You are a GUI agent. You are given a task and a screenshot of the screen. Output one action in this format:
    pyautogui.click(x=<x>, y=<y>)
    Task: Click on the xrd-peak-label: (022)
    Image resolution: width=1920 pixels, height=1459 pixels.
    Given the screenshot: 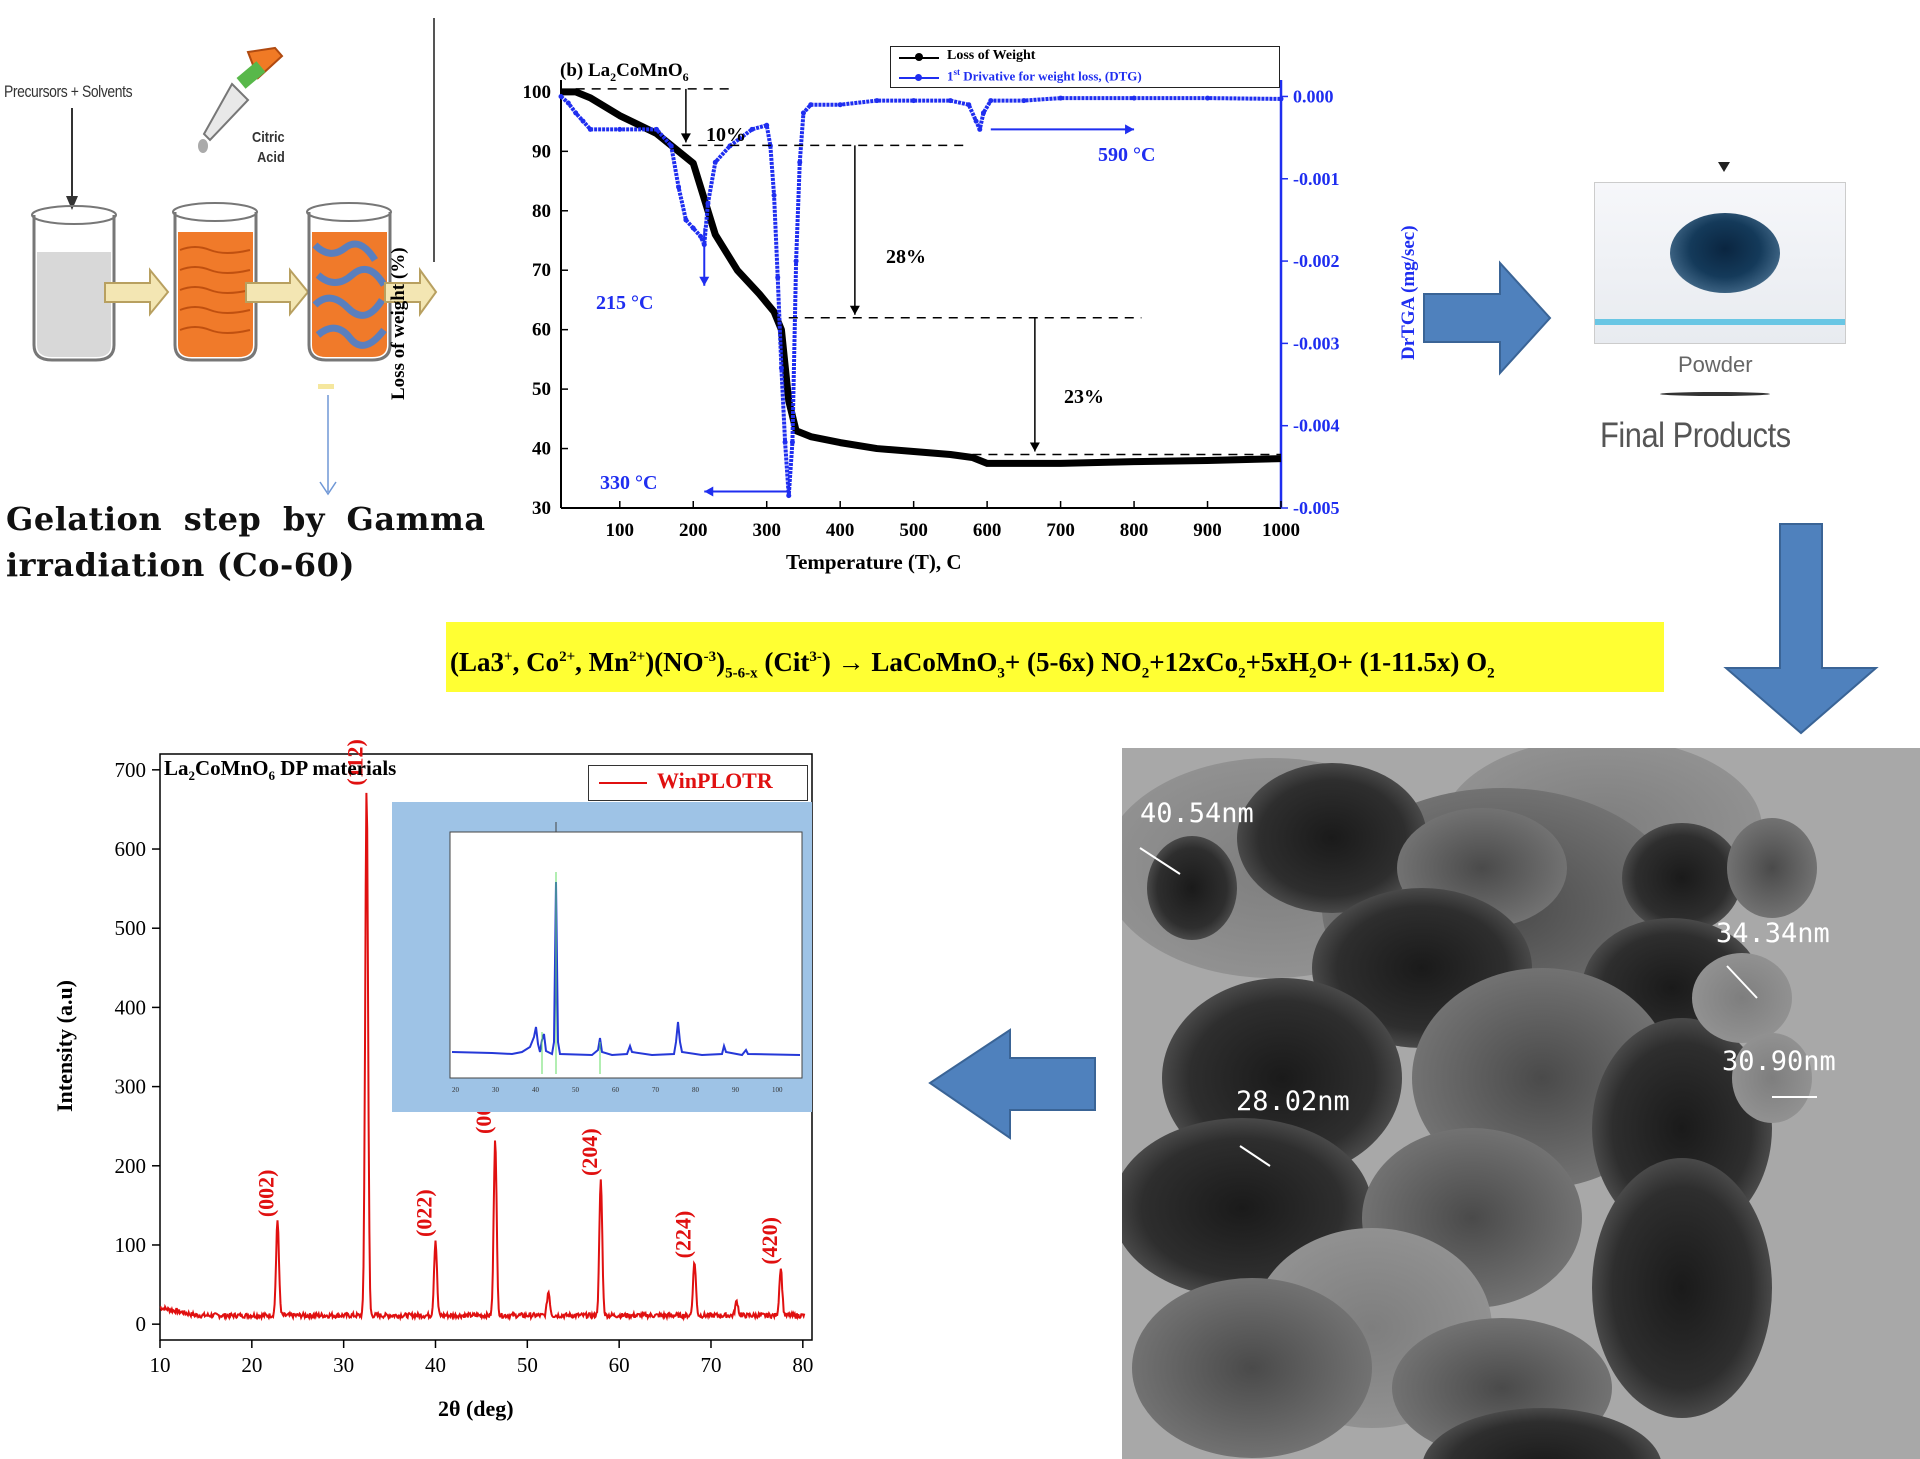 What is the action you would take?
    pyautogui.click(x=423, y=1213)
    